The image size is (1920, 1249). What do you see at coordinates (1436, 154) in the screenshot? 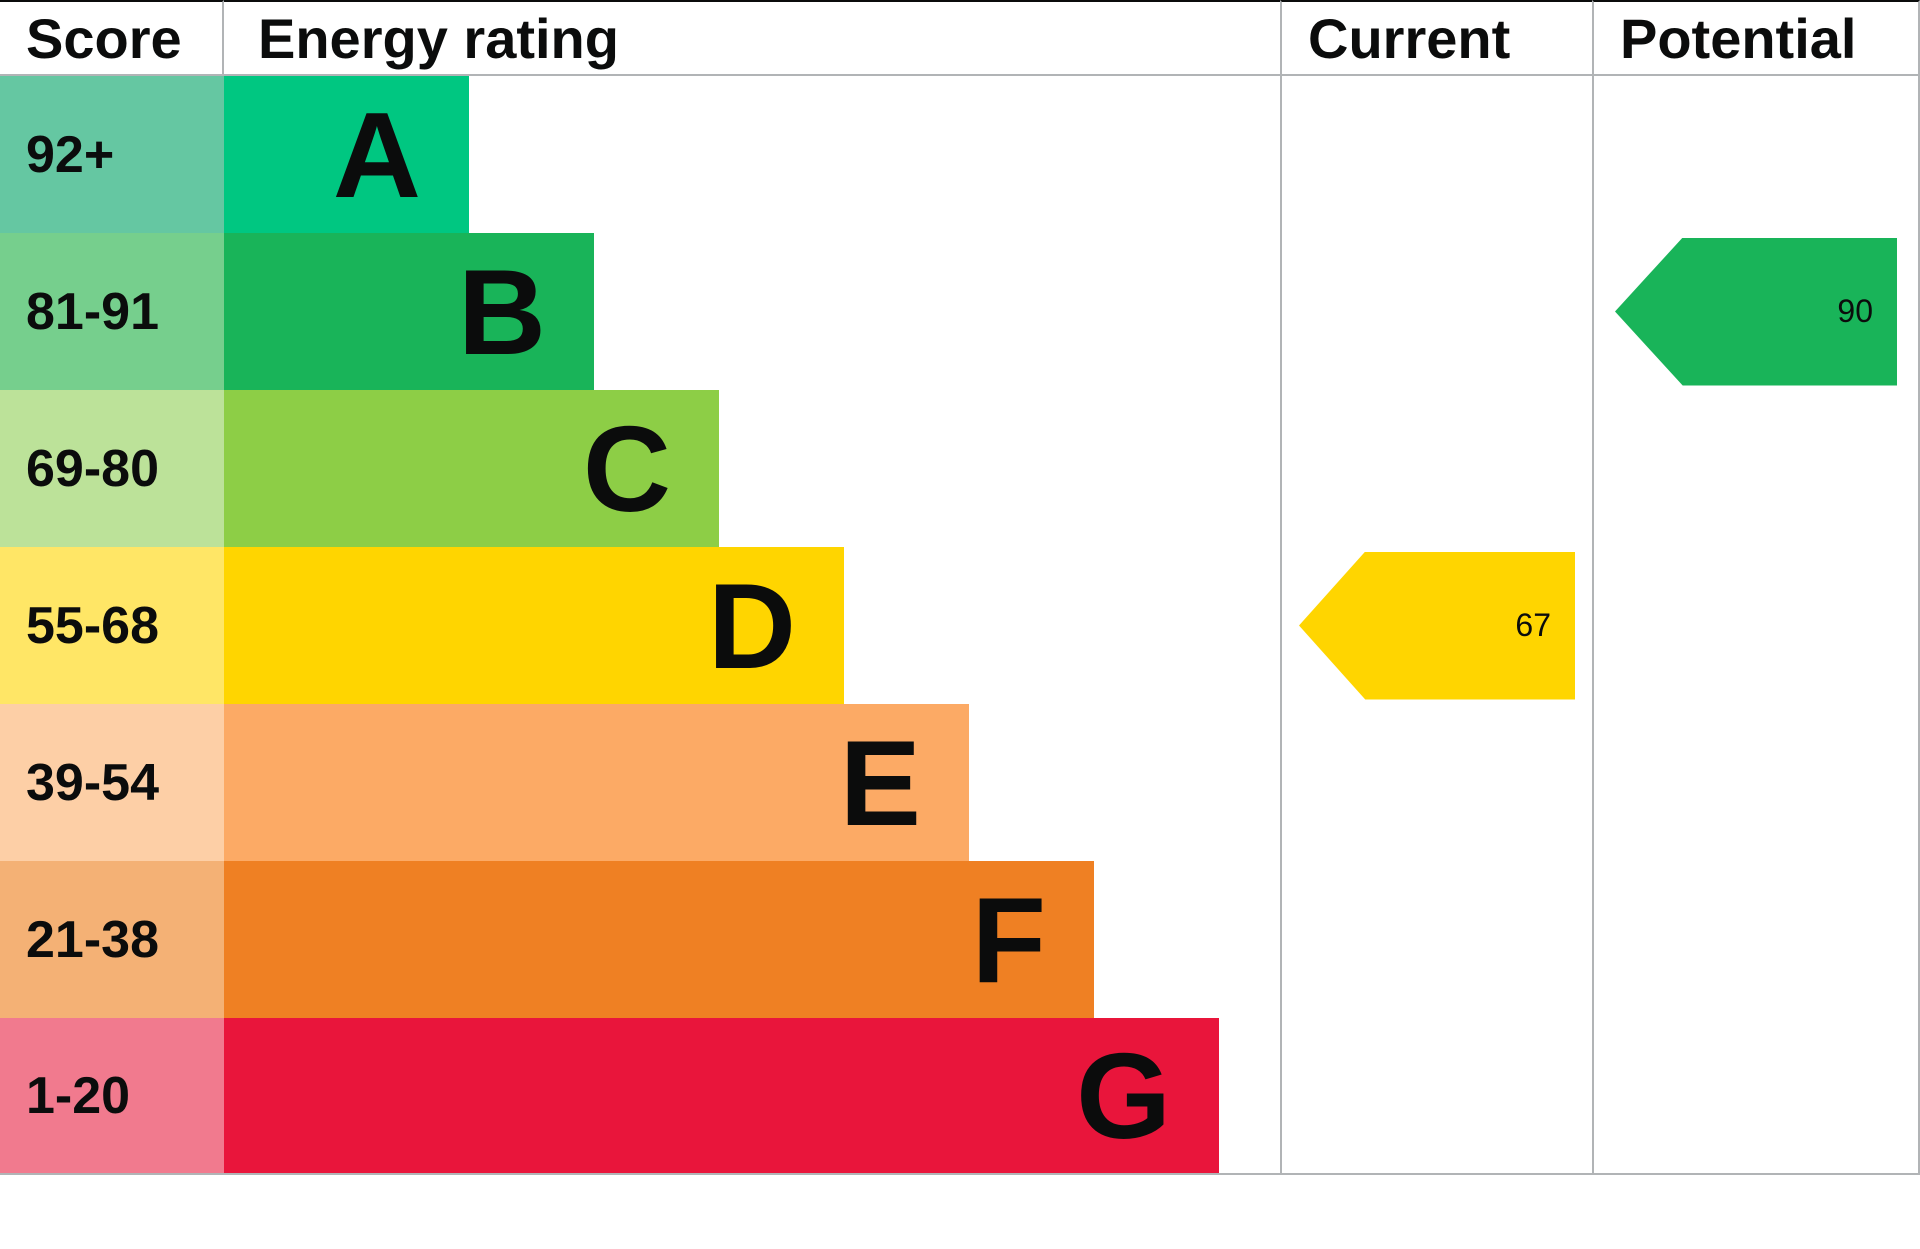
I see `current-cell-a` at bounding box center [1436, 154].